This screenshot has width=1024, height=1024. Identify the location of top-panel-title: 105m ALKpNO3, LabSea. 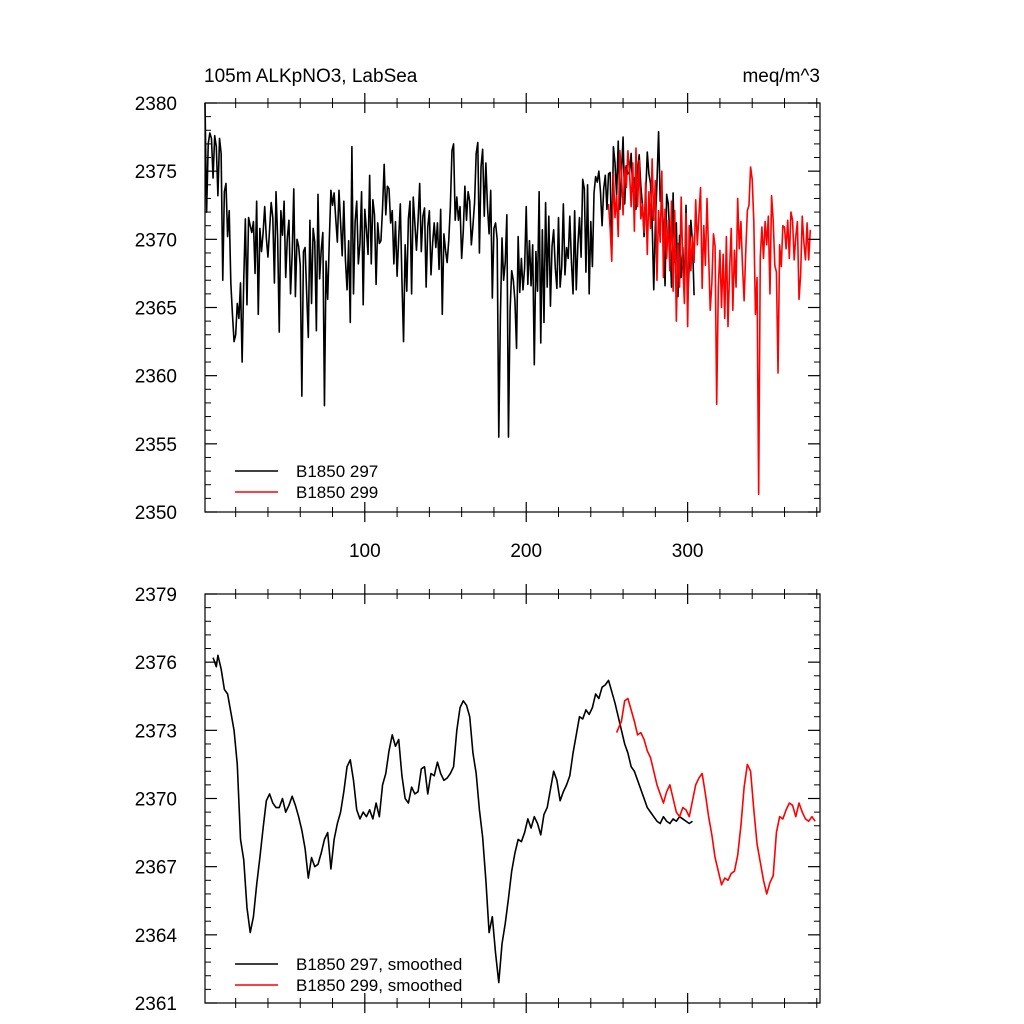
(311, 76).